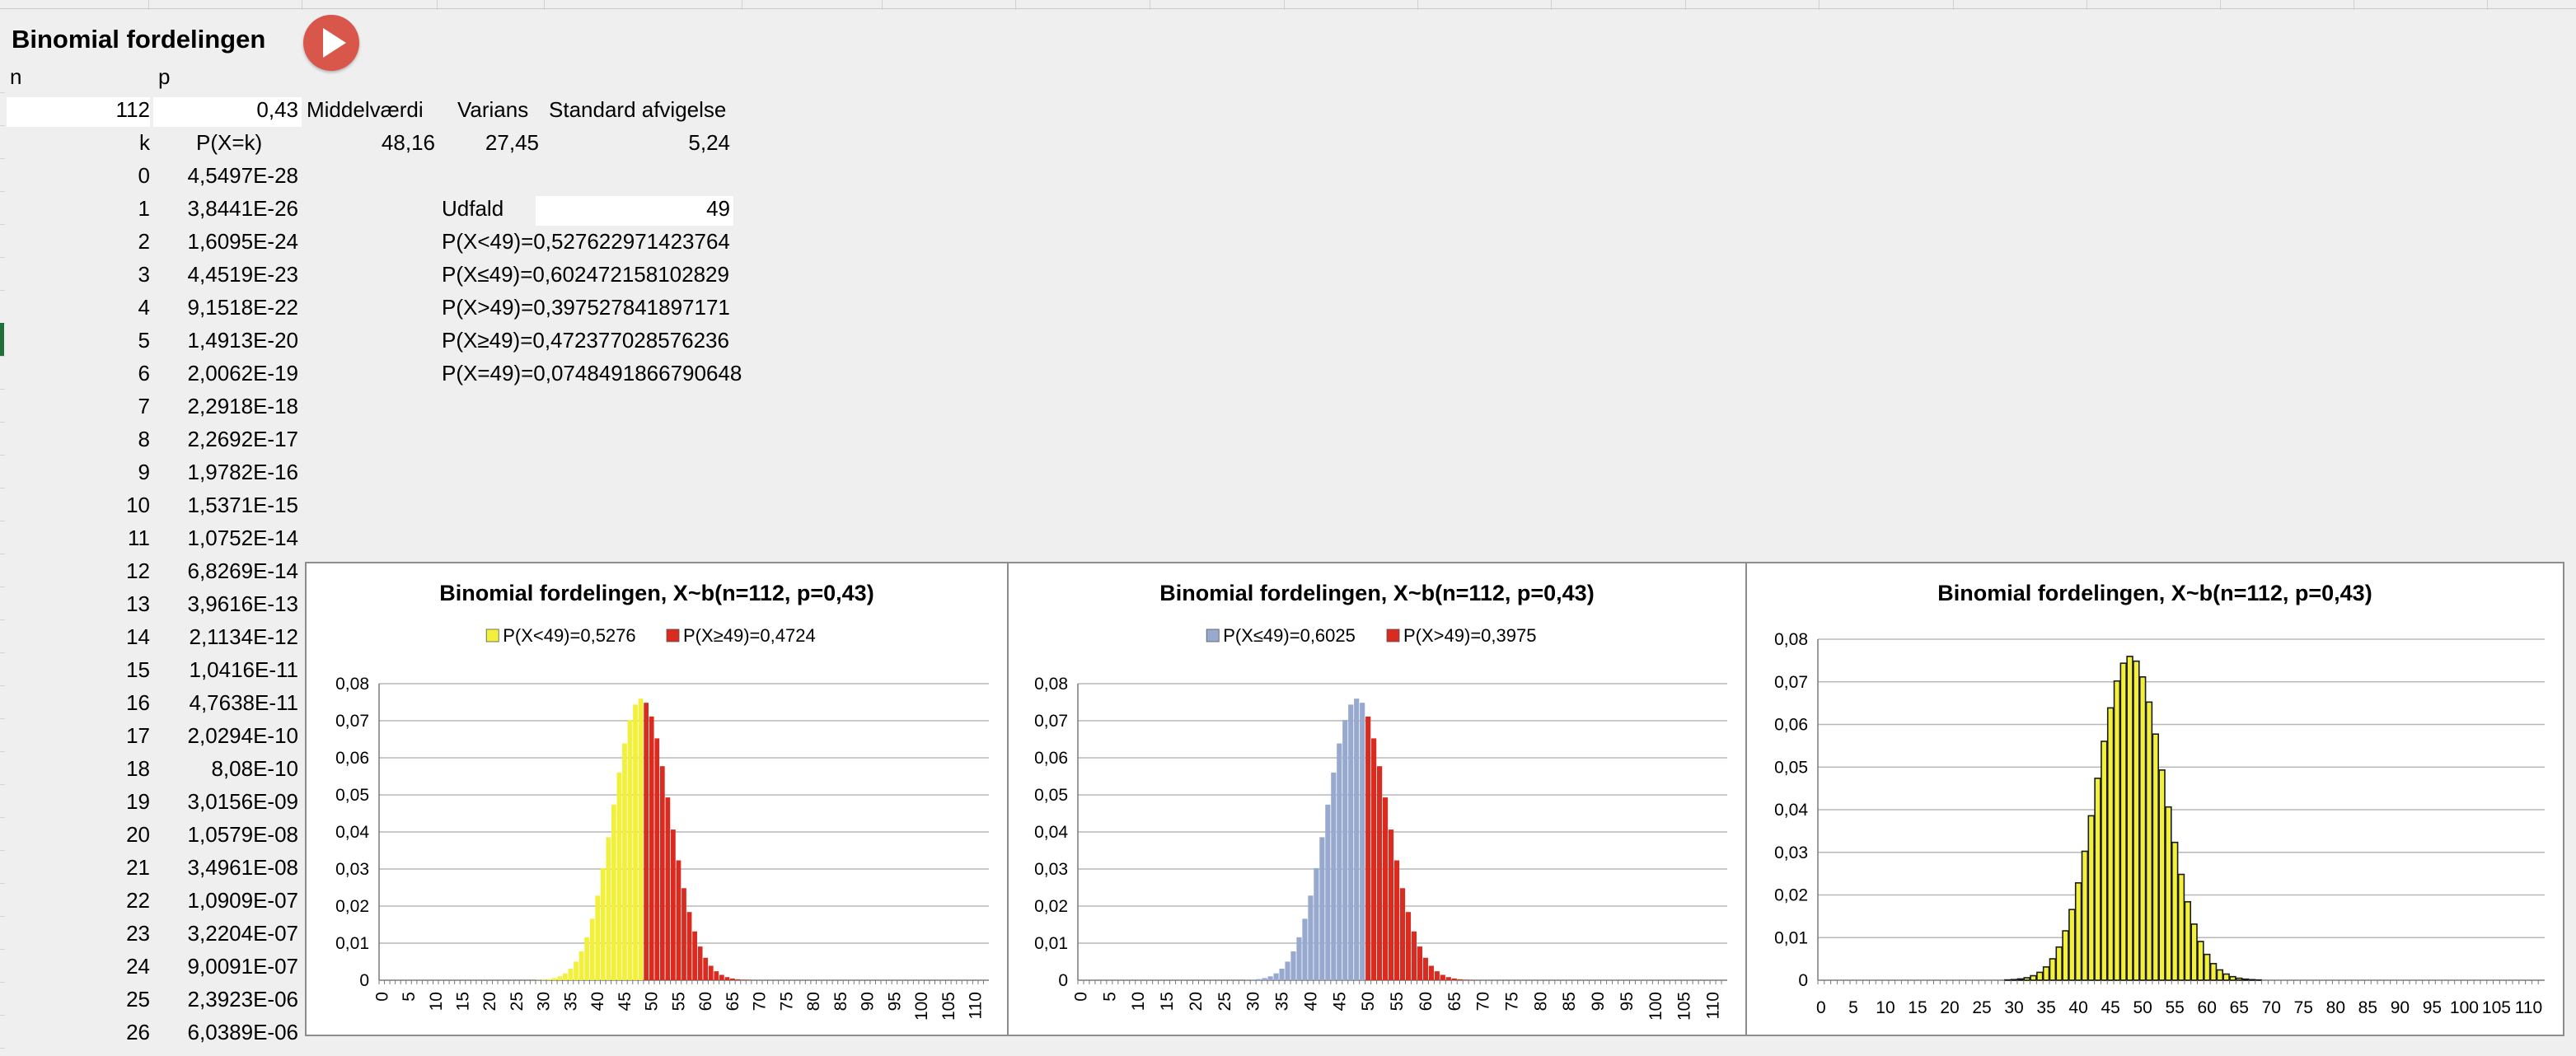  Describe the element at coordinates (569, 636) in the screenshot. I see `legend-label: P(X<49)=0,5276` at that location.